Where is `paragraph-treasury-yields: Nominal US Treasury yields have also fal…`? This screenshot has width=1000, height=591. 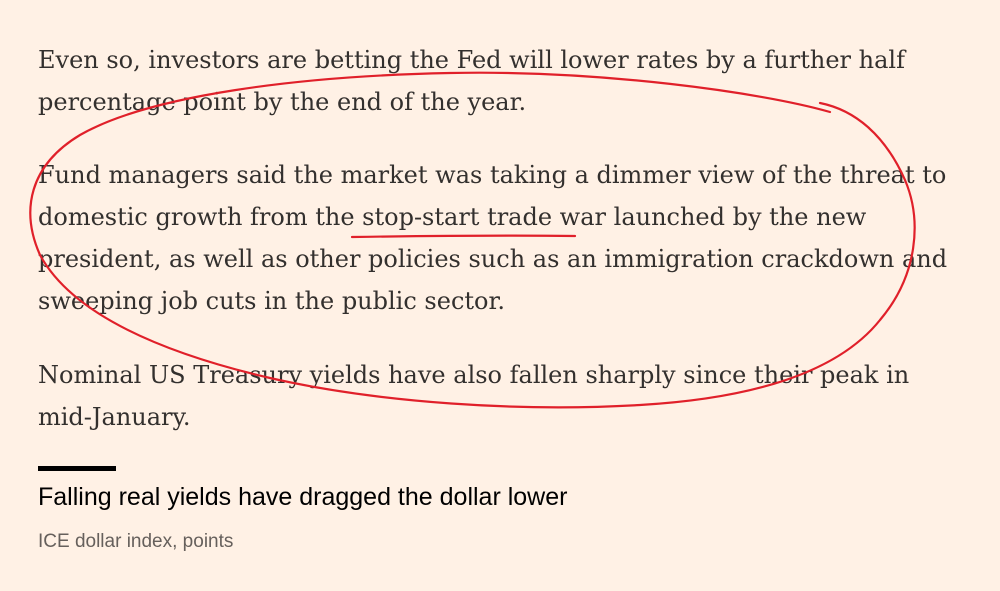 paragraph-treasury-yields: Nominal US Treasury yields have also fal… is located at coordinates (474, 396).